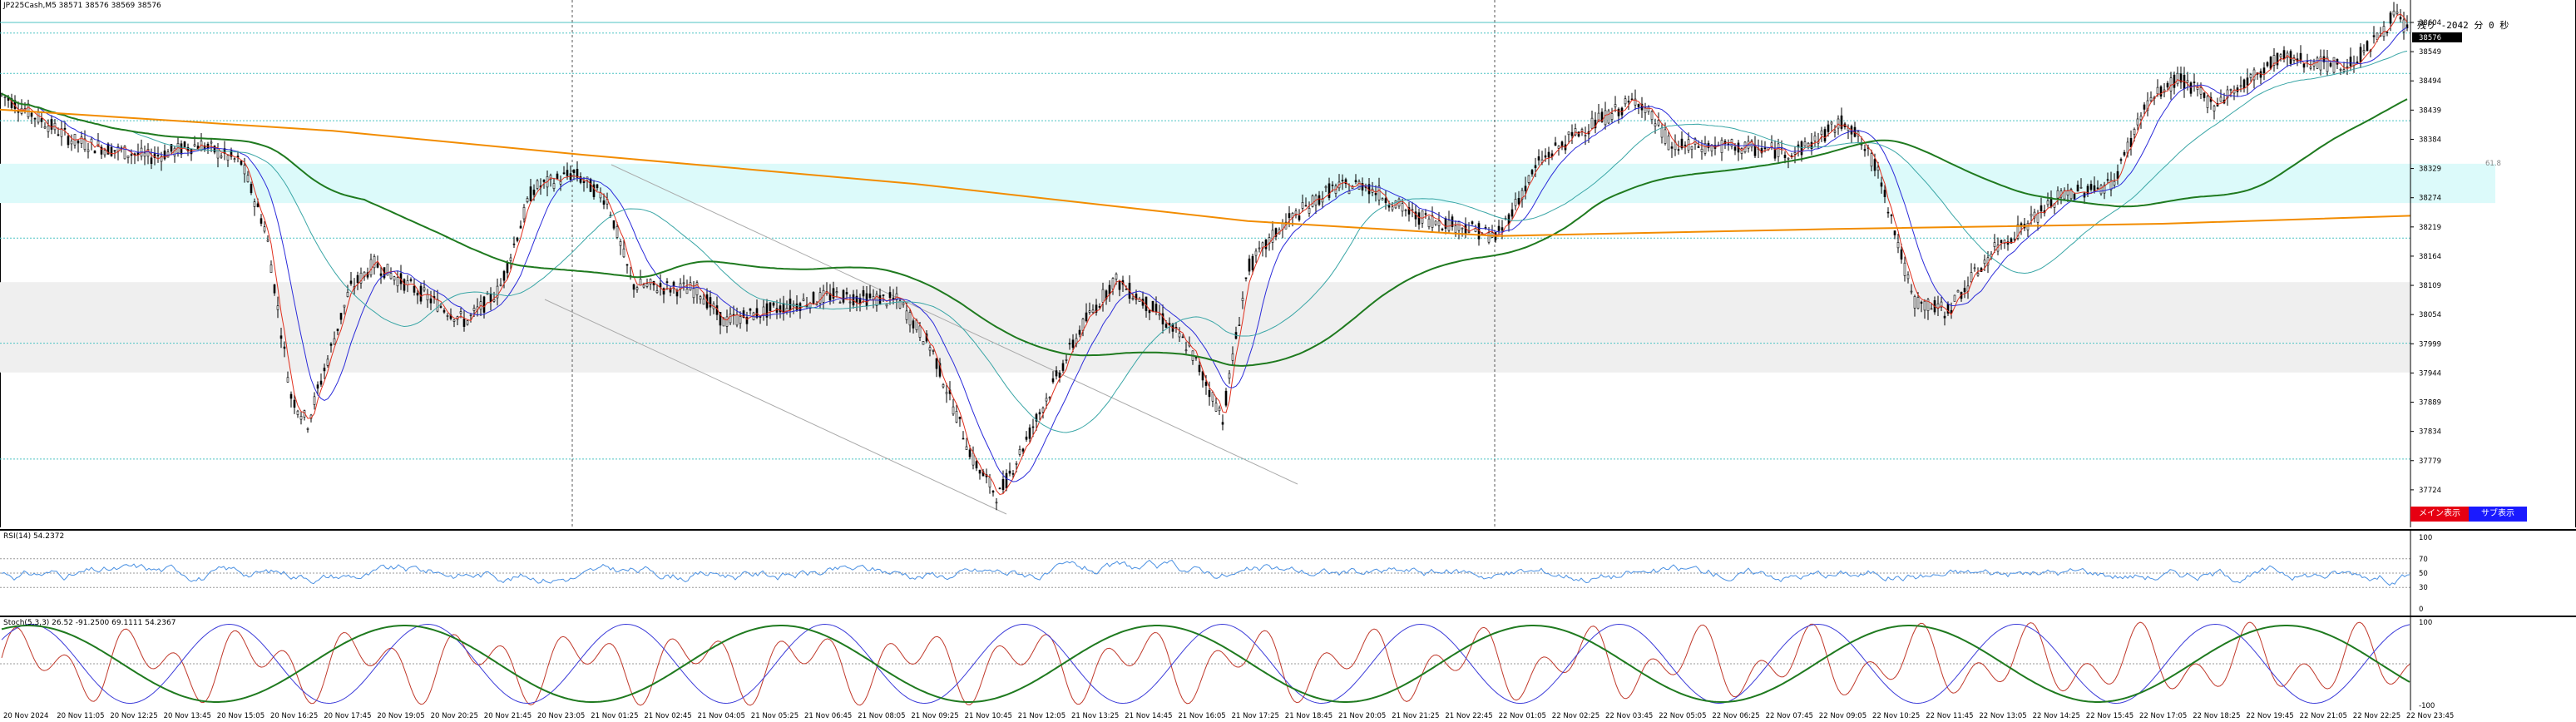 Image resolution: width=2576 pixels, height=722 pixels. What do you see at coordinates (561, 716) in the screenshot?
I see `time-tick-label: 20 Nov 23:05` at bounding box center [561, 716].